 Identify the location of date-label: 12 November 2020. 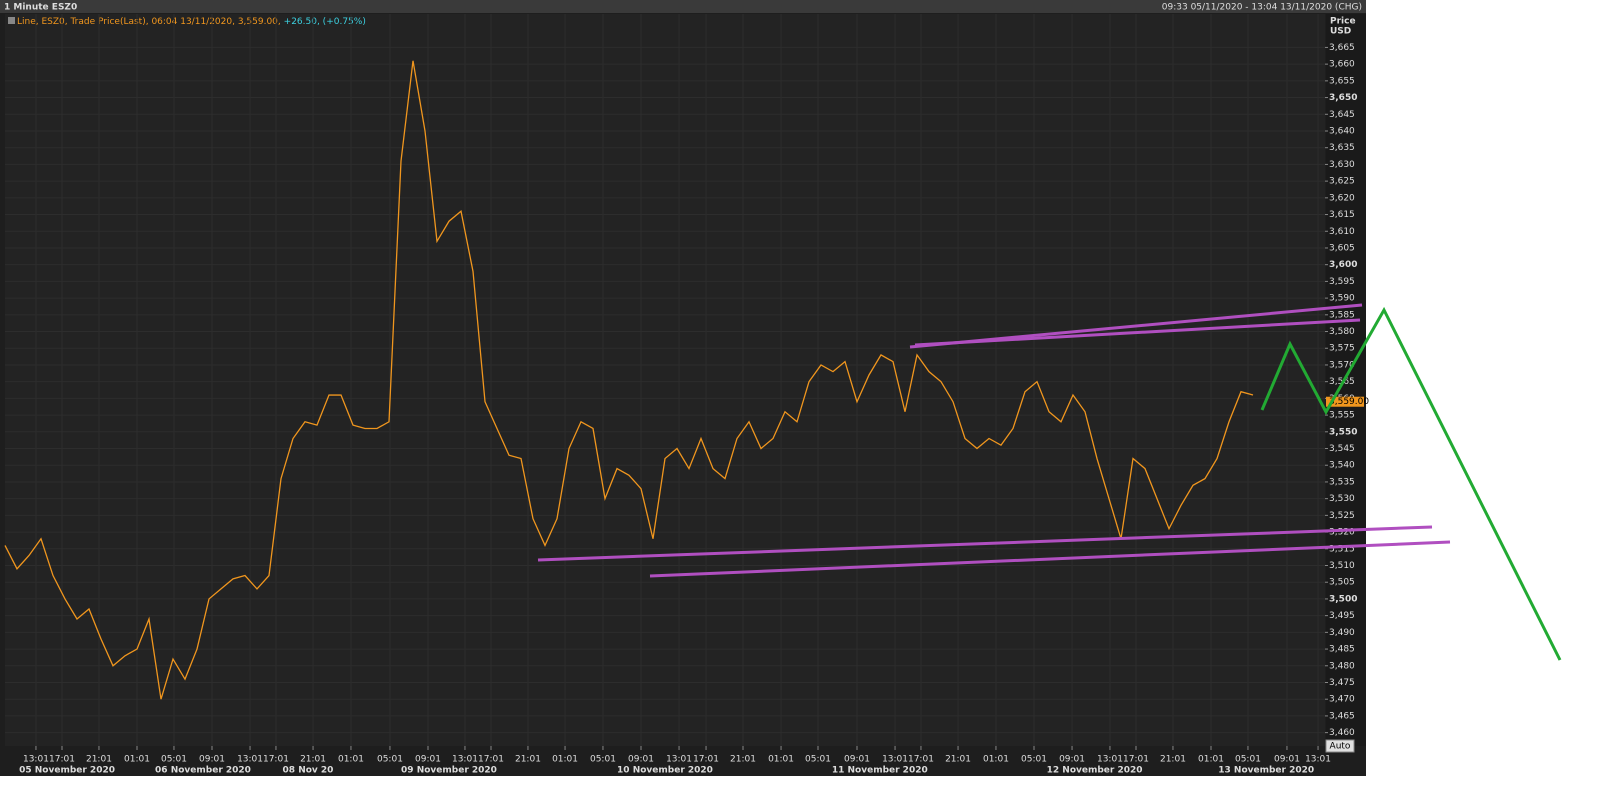
(1095, 771).